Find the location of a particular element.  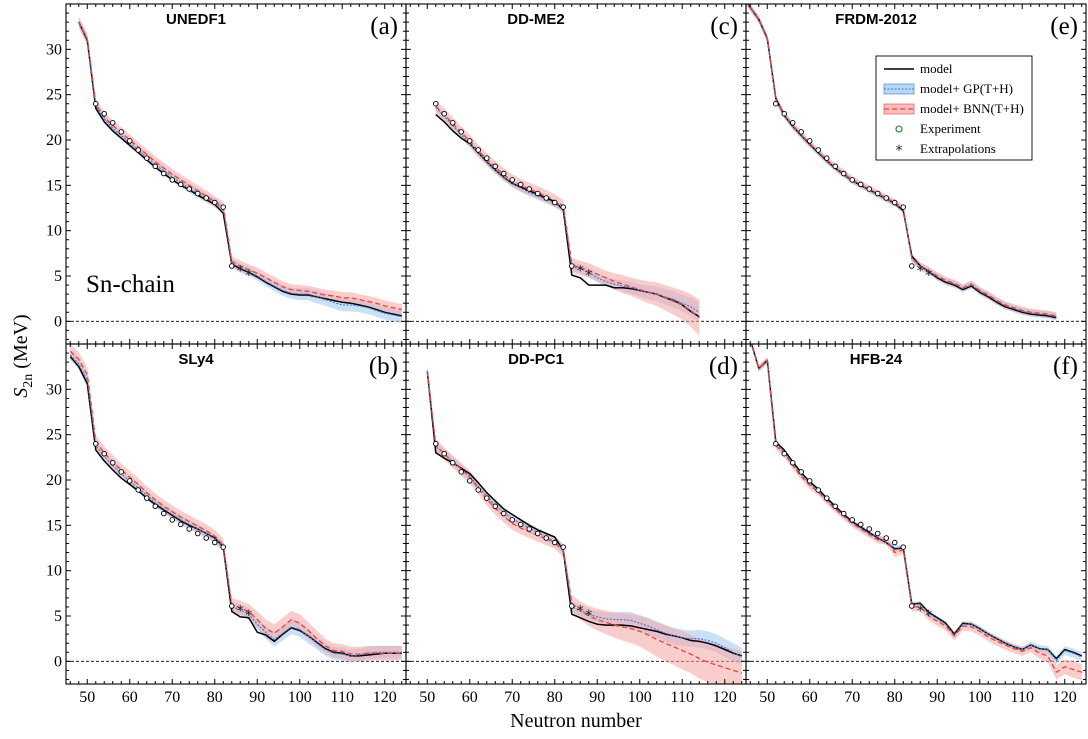

plot-area-d: * * is located at coordinates (576, 524).